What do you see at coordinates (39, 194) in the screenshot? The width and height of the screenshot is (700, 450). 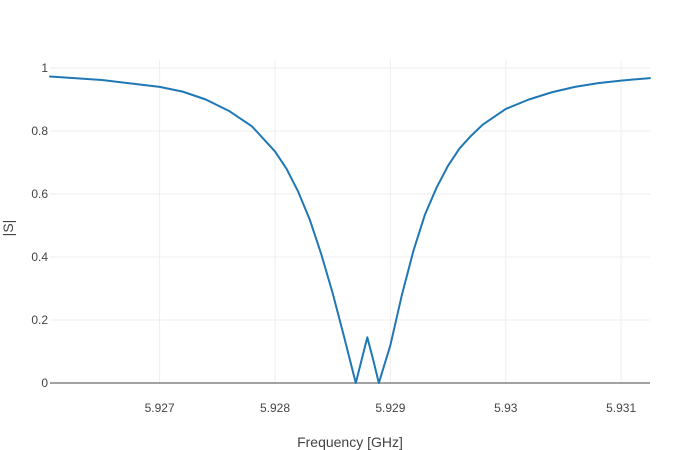 I see `y-tick-label: 0.6` at bounding box center [39, 194].